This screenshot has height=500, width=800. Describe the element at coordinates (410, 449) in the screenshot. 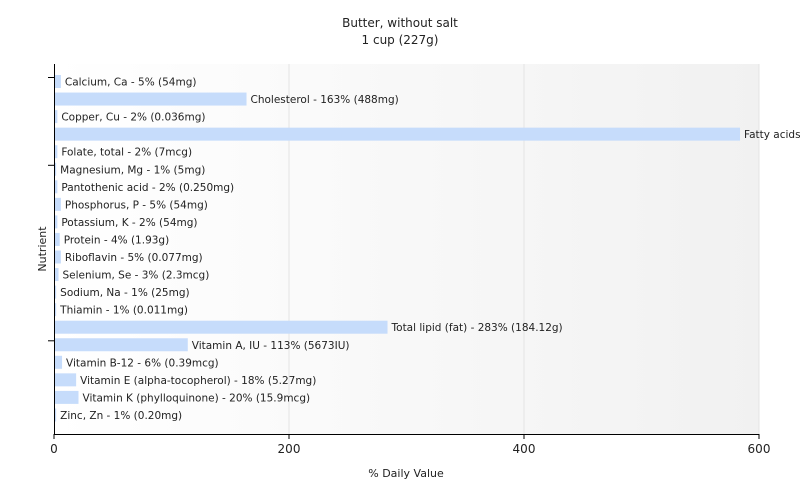

I see `x-tick-labels: 0 200 400 600` at that location.